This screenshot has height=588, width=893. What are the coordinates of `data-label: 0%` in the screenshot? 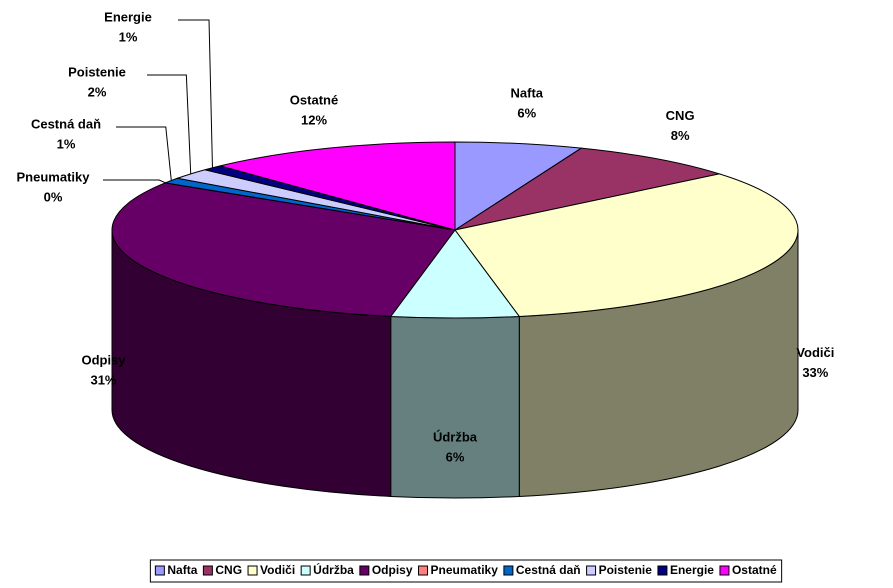 It's located at (53, 196).